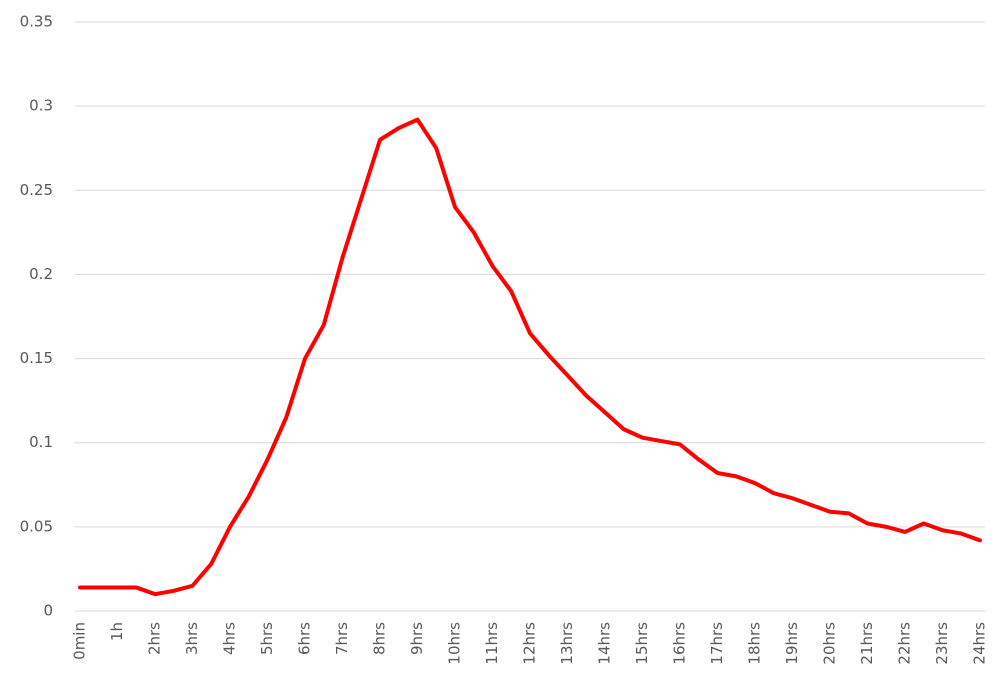 The image size is (1000, 698). What do you see at coordinates (455, 643) in the screenshot?
I see `x-tick-label: 10hrs` at bounding box center [455, 643].